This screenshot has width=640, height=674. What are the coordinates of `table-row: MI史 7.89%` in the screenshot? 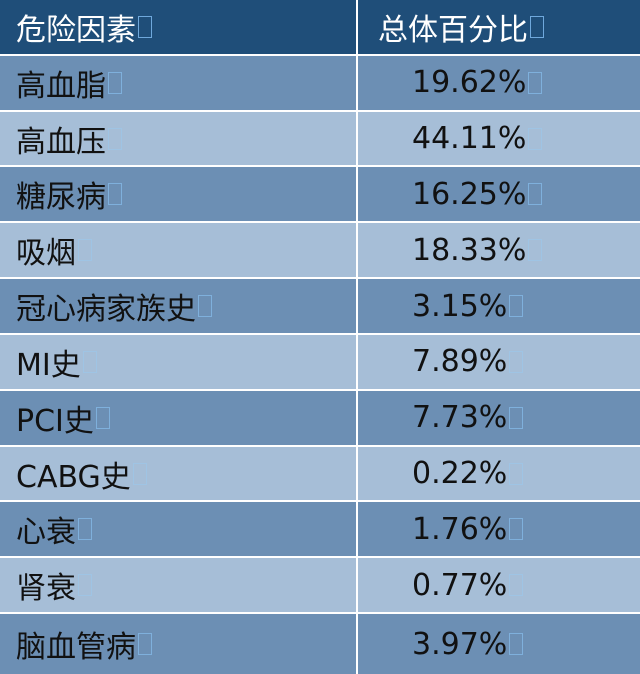 It's located at (320, 362).